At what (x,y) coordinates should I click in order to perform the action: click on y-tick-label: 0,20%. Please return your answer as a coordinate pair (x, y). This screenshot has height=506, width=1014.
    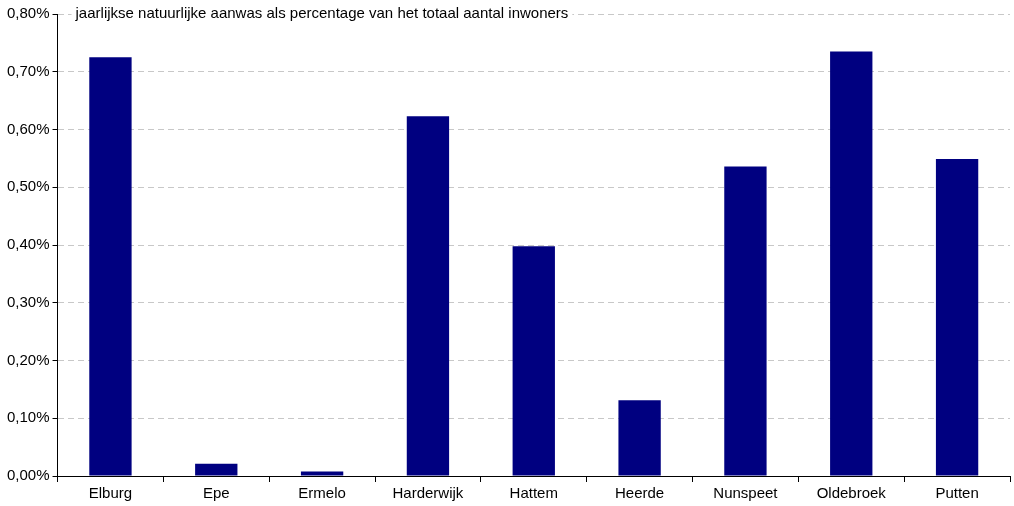
    Looking at the image, I should click on (28, 359).